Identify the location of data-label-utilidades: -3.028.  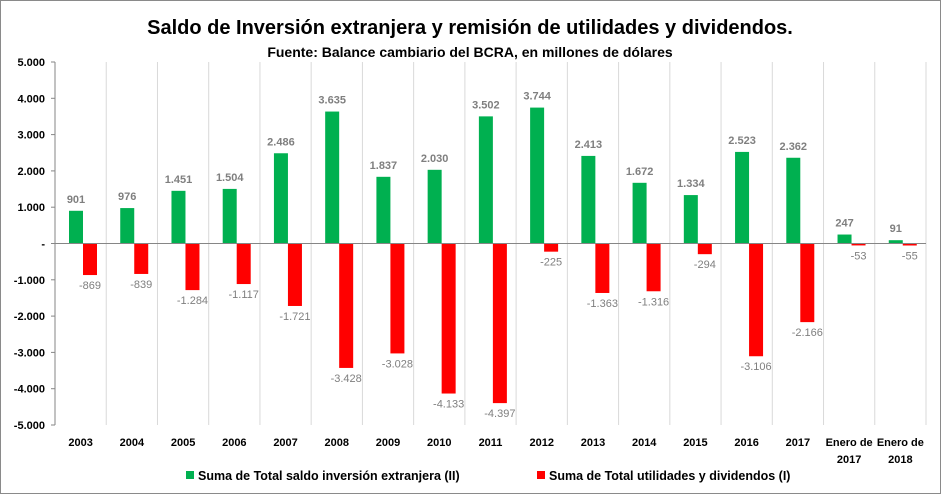
(397, 364).